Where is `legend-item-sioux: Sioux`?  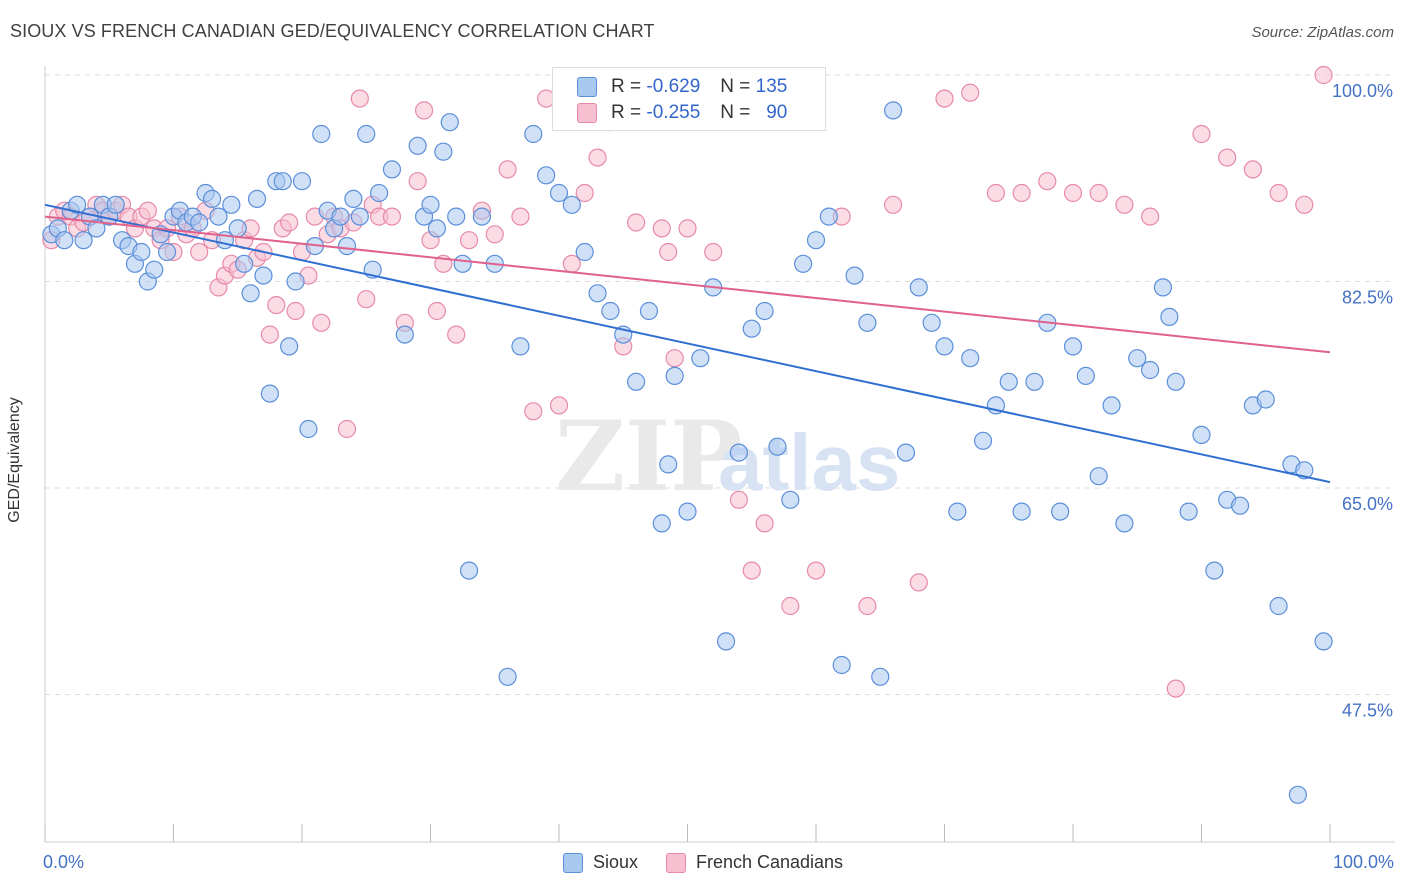
legend-item-sioux: Sioux is located at coordinates (600, 862).